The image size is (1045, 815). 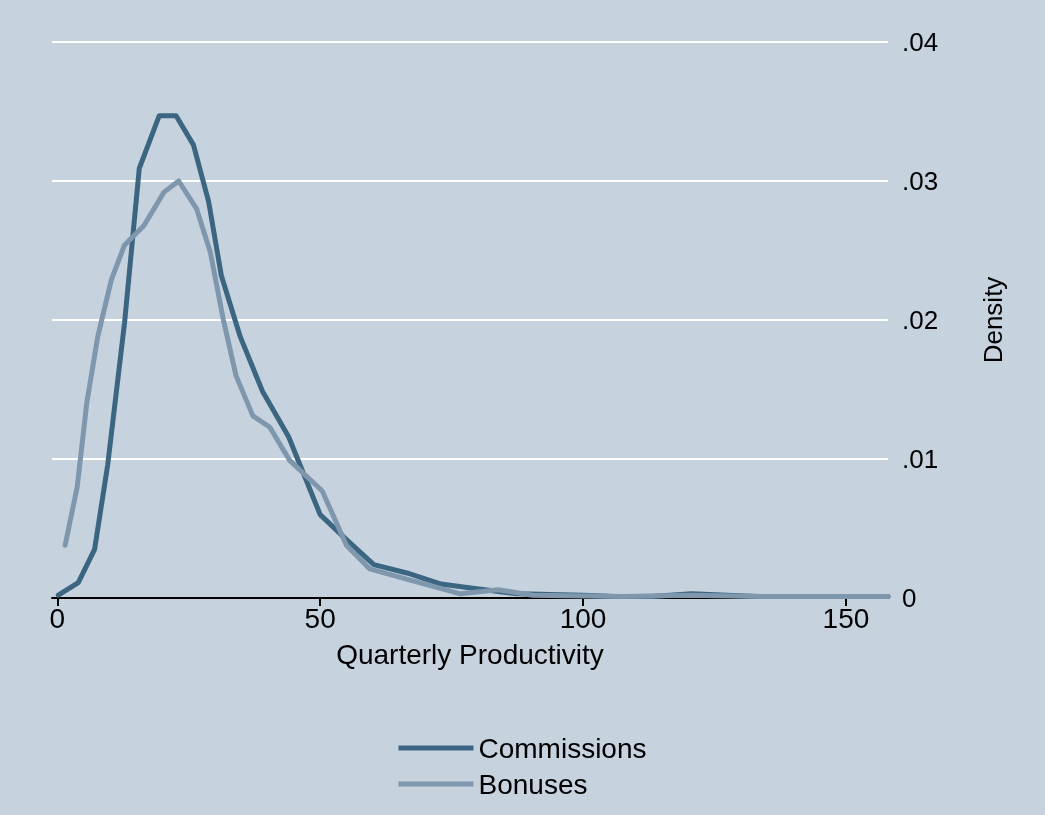 I want to click on y-tick-label: 0, so click(x=909, y=598).